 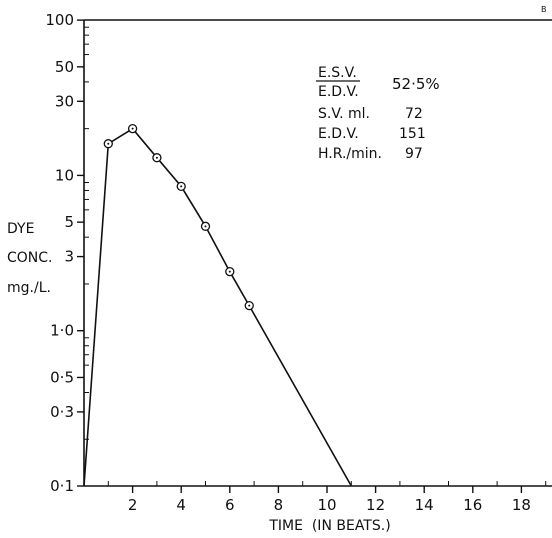 What do you see at coordinates (521, 505) in the screenshot?
I see `x-tick-label: 18` at bounding box center [521, 505].